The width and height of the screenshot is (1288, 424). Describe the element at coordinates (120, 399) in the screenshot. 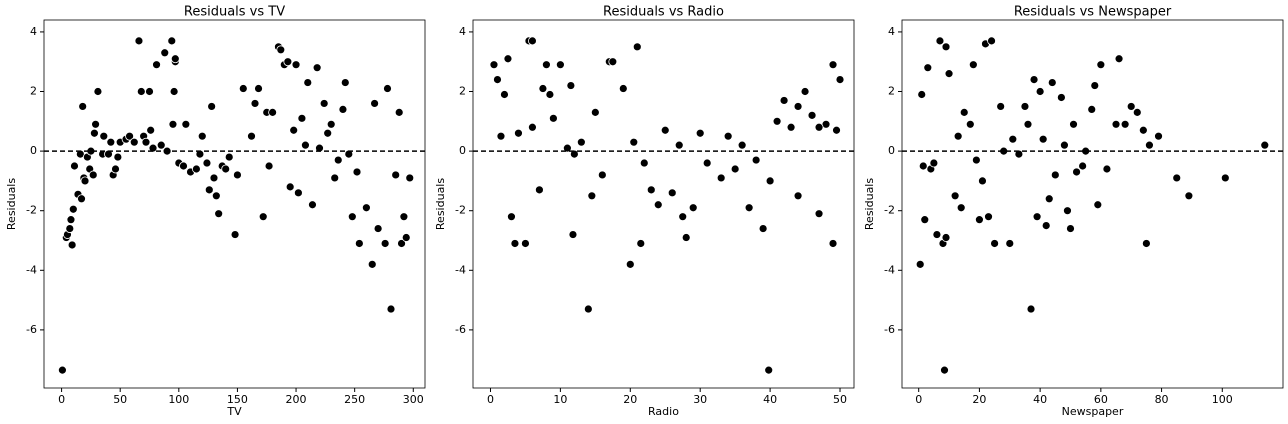

I see `x-tick-label: 50` at that location.